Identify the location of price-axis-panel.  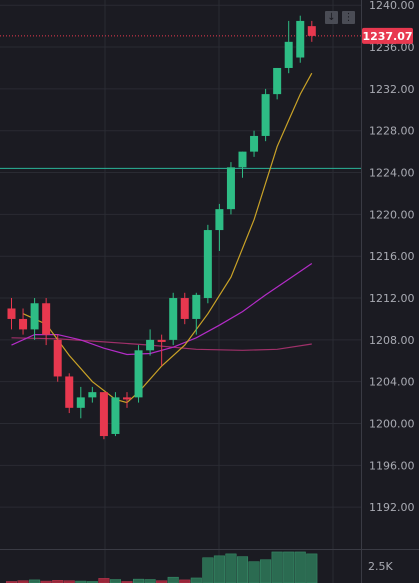
(390, 291).